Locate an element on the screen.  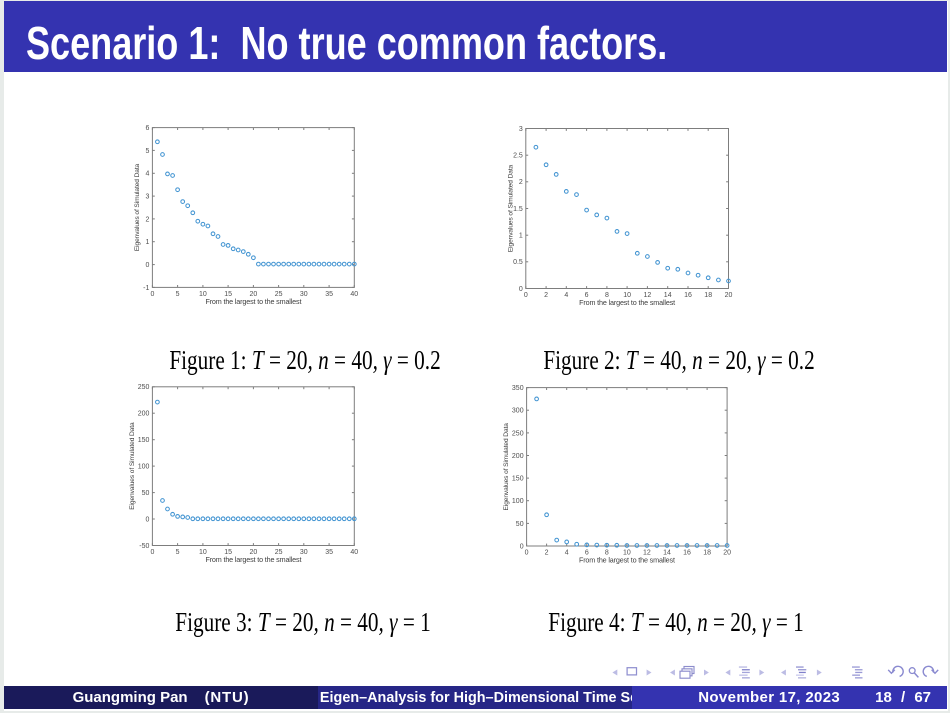
svg-text: 0.5 is located at coordinates (518, 262).